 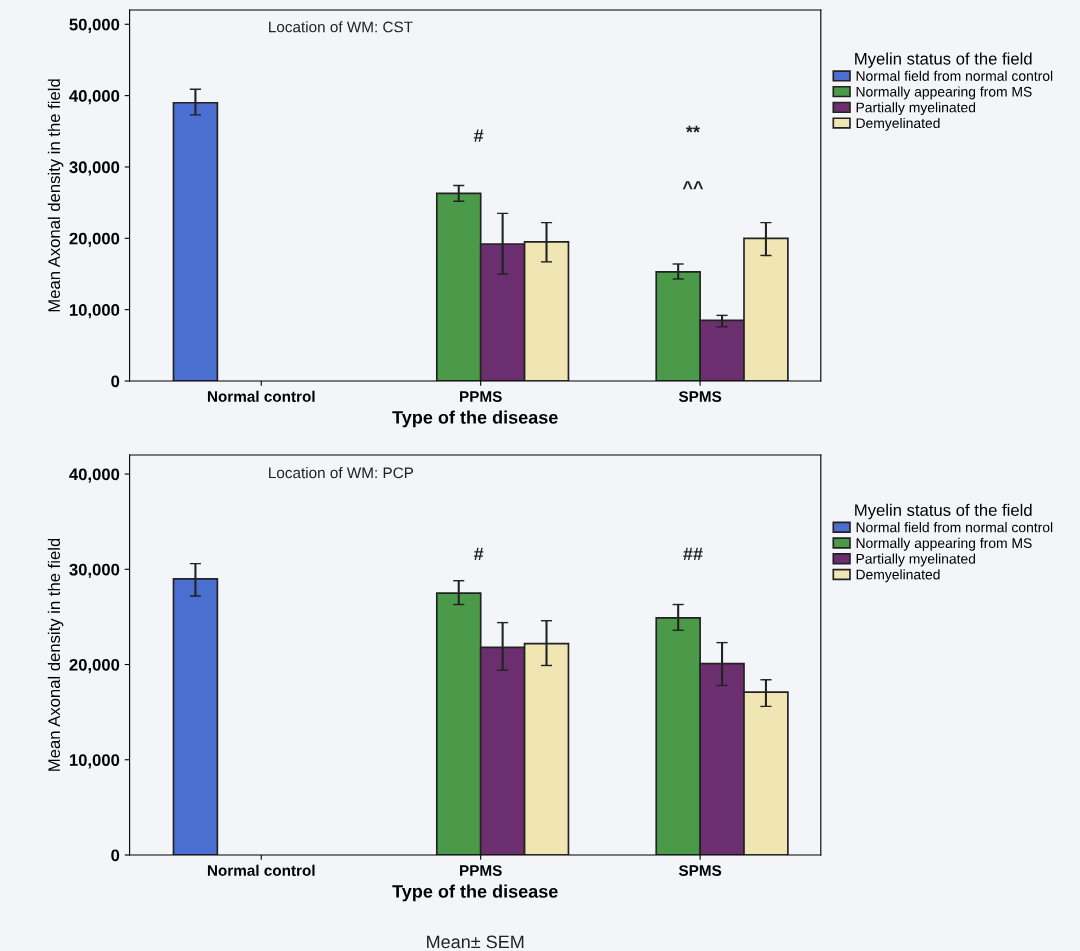 I want to click on annotation: ^^, so click(x=693, y=185).